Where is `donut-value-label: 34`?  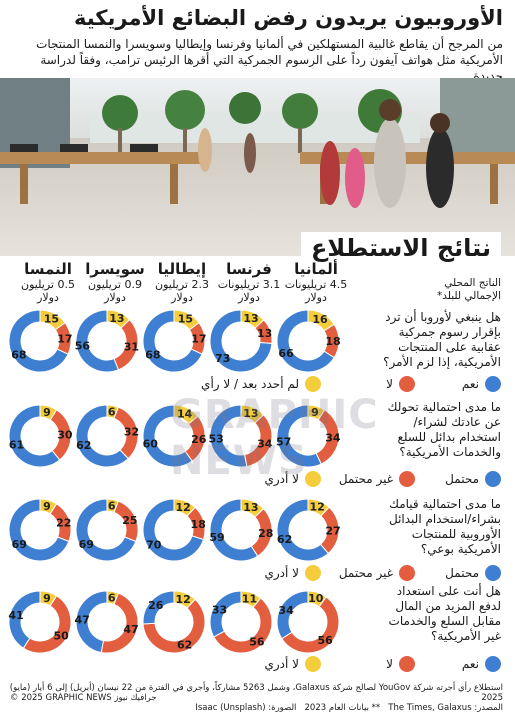 donut-value-label: 34 is located at coordinates (286, 610).